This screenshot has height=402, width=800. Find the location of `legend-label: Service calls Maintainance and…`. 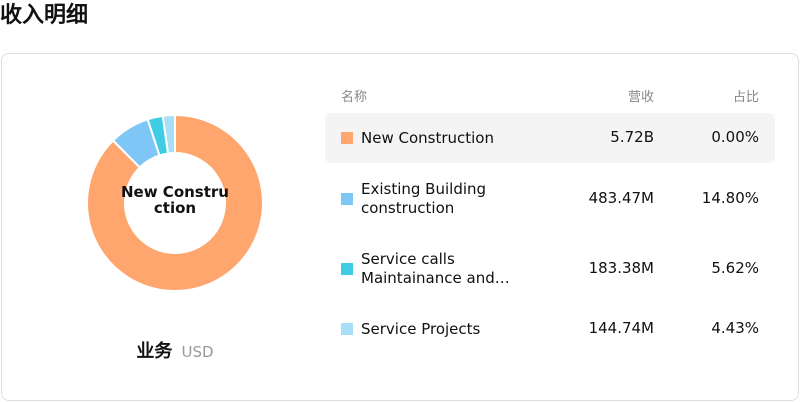

legend-label: Service calls Maintainance and… is located at coordinates (435, 268).